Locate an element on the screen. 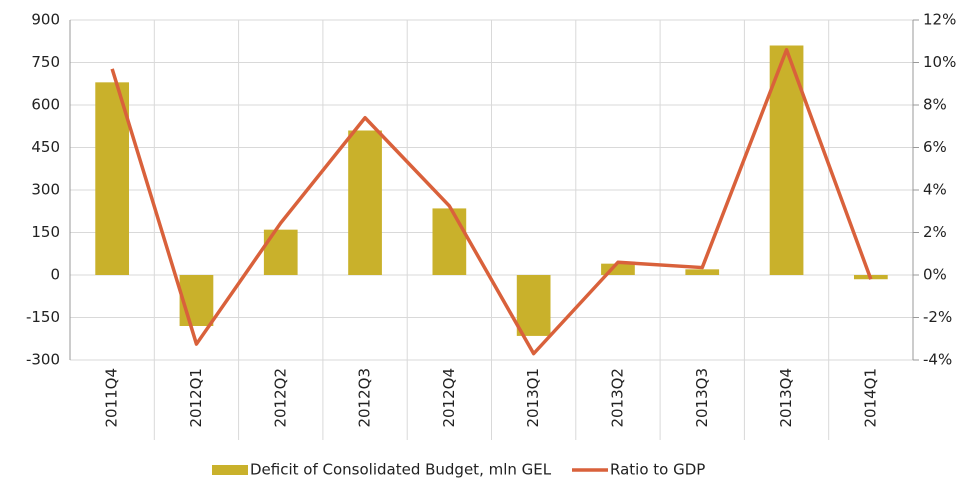 This screenshot has width=972, height=492. legend-label: Deficit of Consolidated Budget, mln GEL is located at coordinates (401, 470).